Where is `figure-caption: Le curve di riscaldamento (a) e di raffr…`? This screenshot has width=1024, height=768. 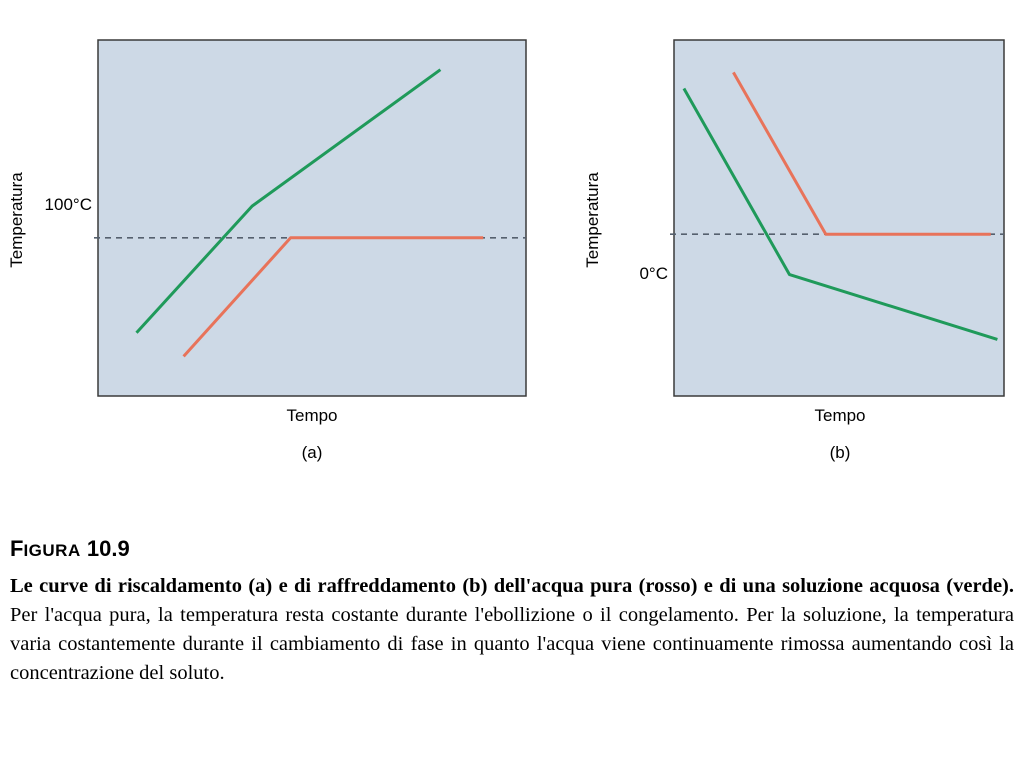
figure-caption: Le curve di riscaldamento (a) e di raffr… is located at coordinates (512, 630).